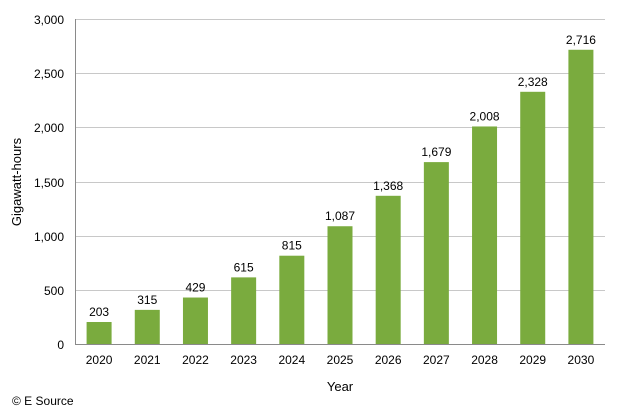 The image size is (623, 419). I want to click on bar-2030, so click(581, 197).